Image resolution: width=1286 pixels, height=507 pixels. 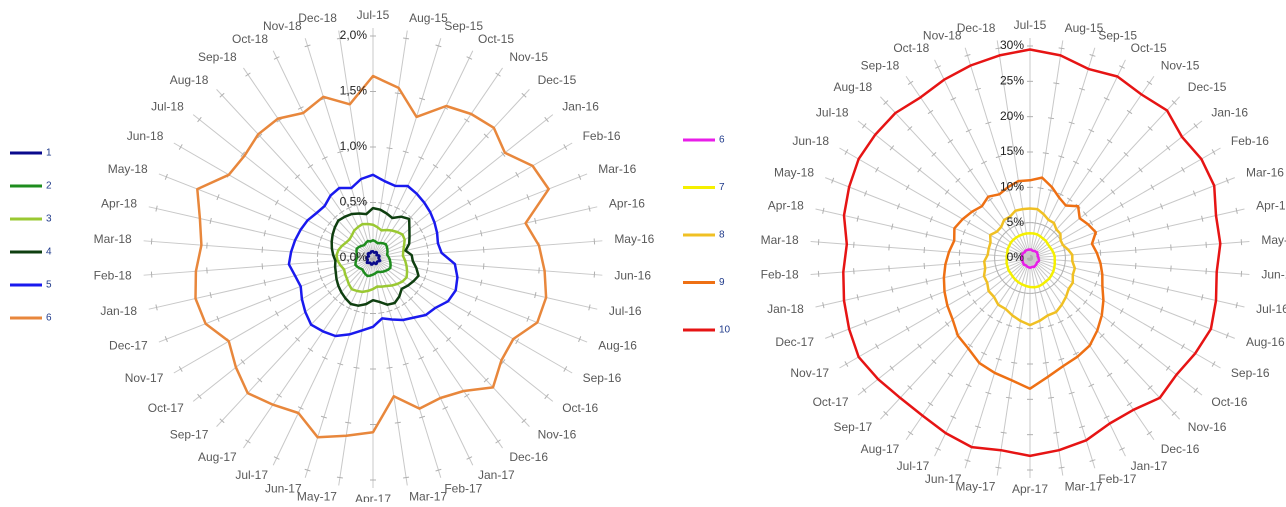 What do you see at coordinates (832, 113) in the screenshot?
I see `category-label: Jul-18` at bounding box center [832, 113].